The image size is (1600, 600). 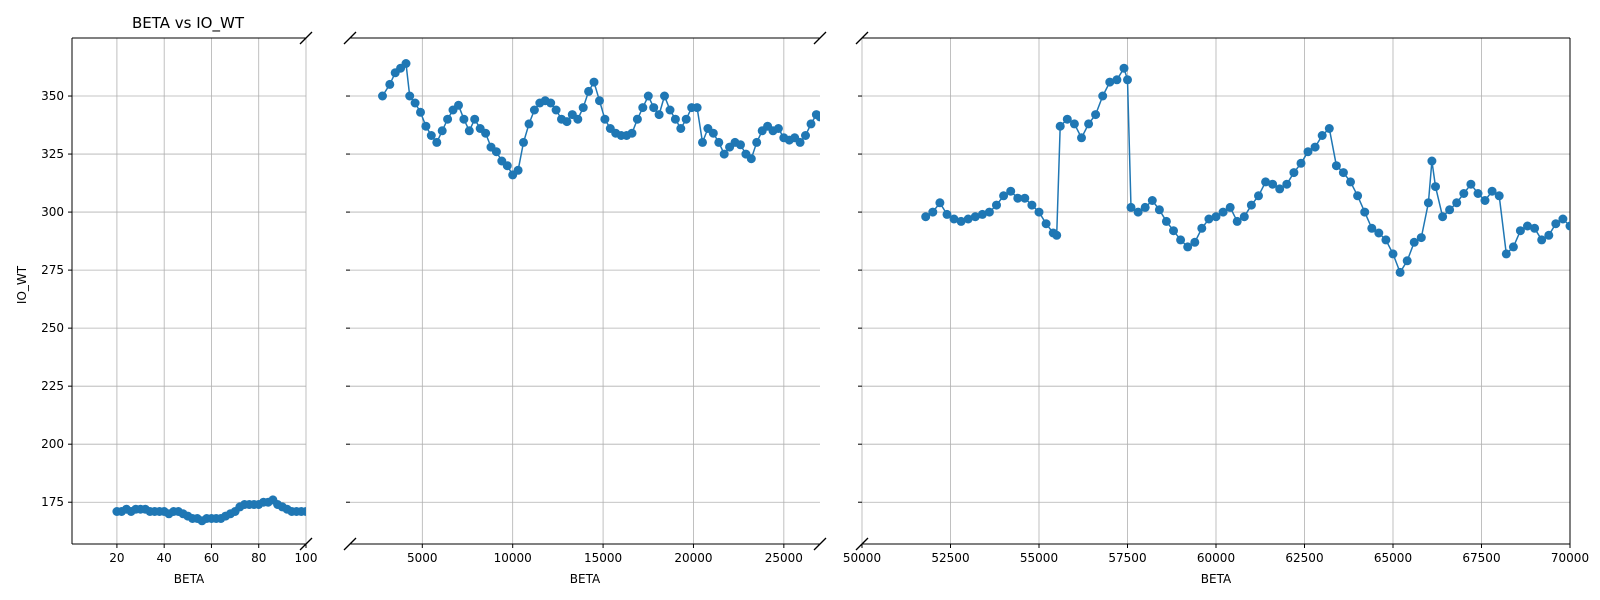 What do you see at coordinates (52, 444) in the screenshot?
I see `y-tick-label: 200` at bounding box center [52, 444].